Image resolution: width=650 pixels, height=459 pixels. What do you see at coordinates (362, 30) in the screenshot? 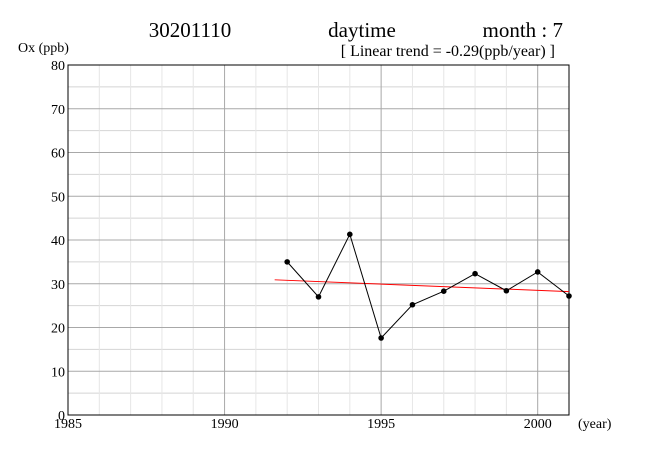
I see `period-label: daytime` at bounding box center [362, 30].